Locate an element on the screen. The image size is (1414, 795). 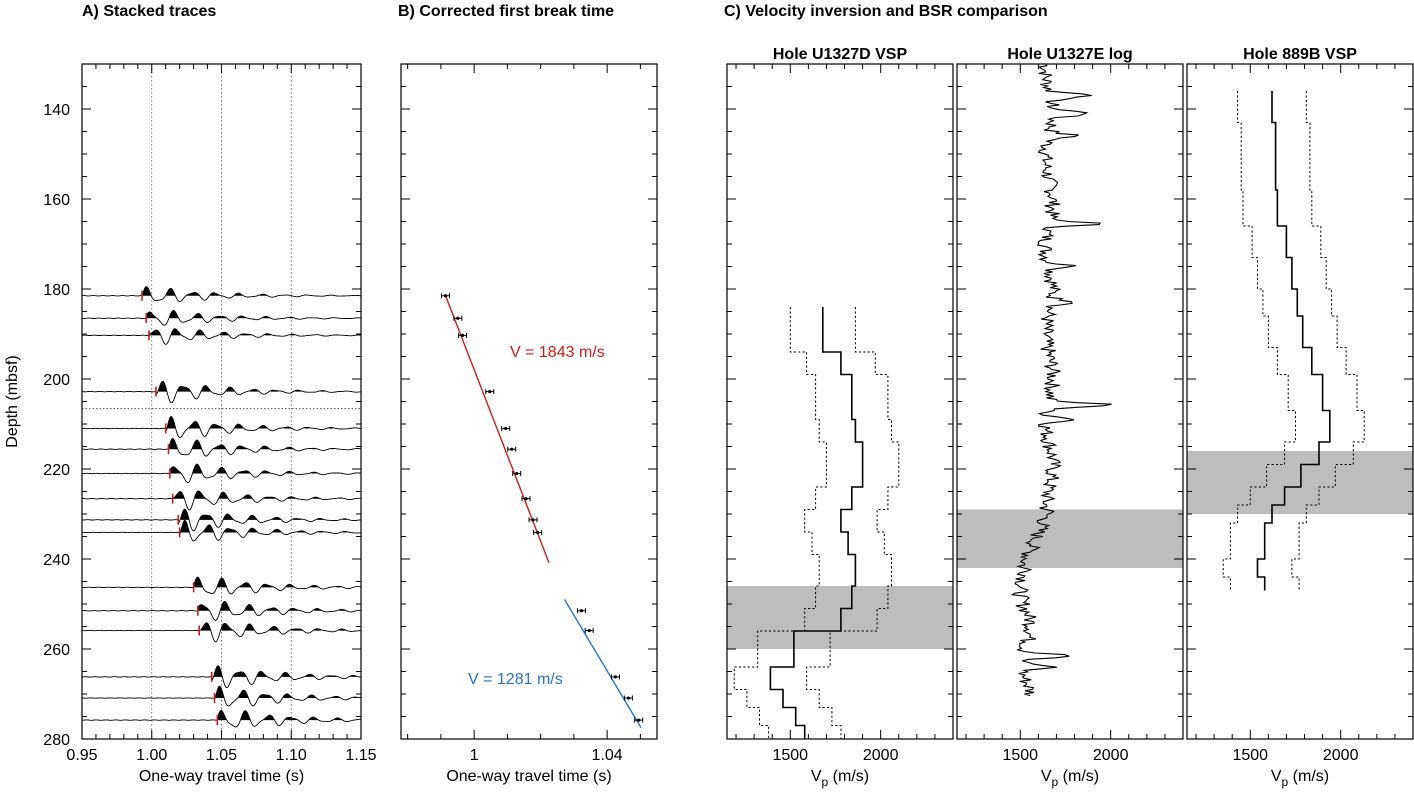
subplot-title: Hole U1327E log is located at coordinates (1069, 54).